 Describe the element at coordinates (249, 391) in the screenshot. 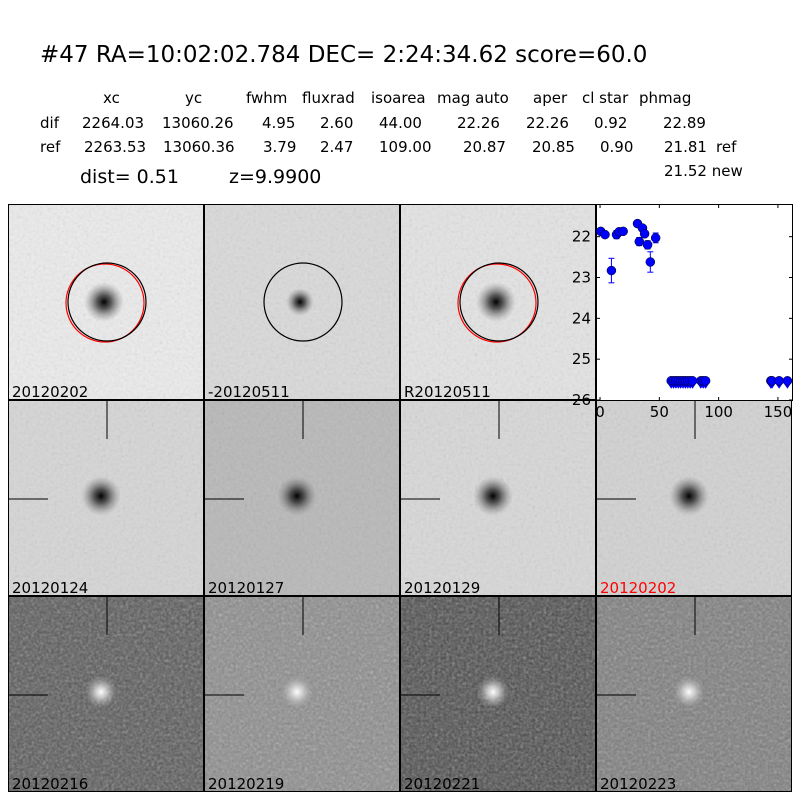

I see `stamp-label: -20120511` at that location.